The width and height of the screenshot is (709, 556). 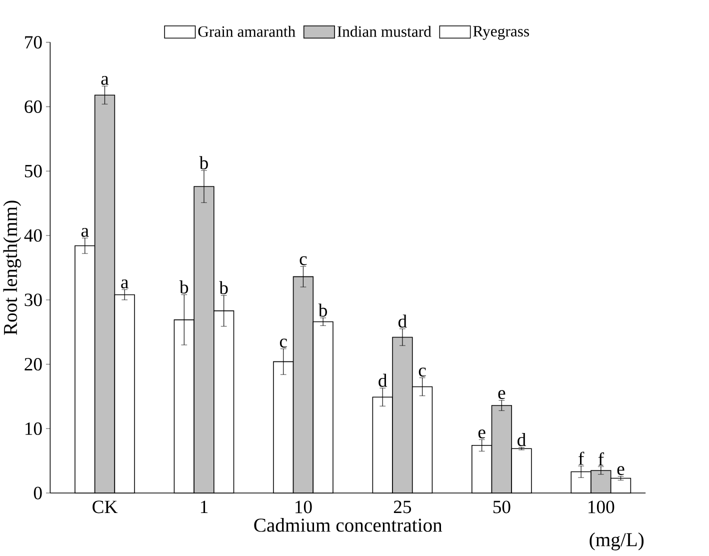 I want to click on x-tick-label: CK, so click(x=105, y=507).